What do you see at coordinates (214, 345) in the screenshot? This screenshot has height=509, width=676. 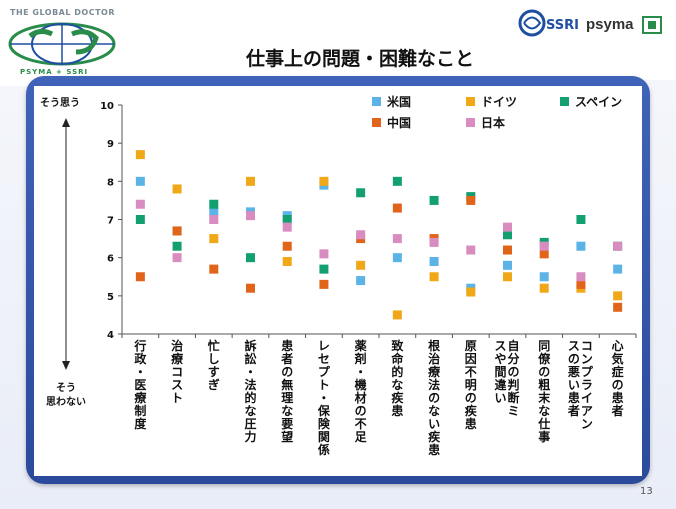 I see `svg-text: 忙` at bounding box center [214, 345].